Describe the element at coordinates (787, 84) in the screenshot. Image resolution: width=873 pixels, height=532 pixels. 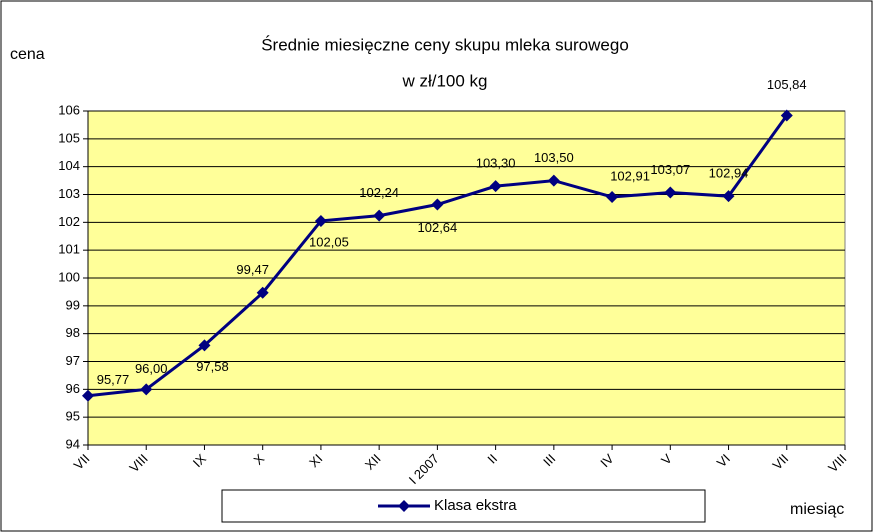
I see `data-label: 105,84` at that location.